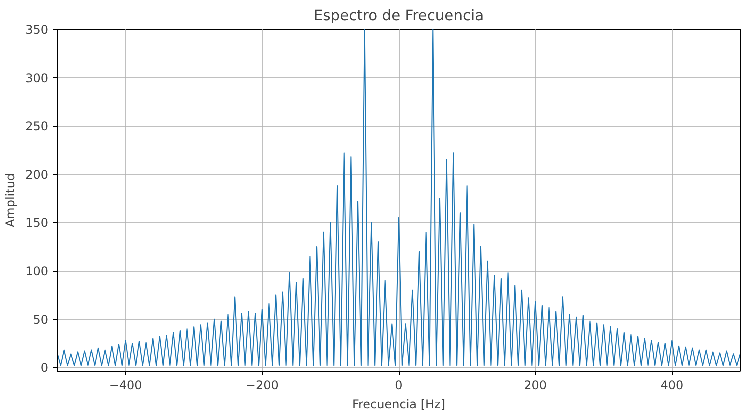  I want to click on y-tick-label: 0, so click(44, 368).